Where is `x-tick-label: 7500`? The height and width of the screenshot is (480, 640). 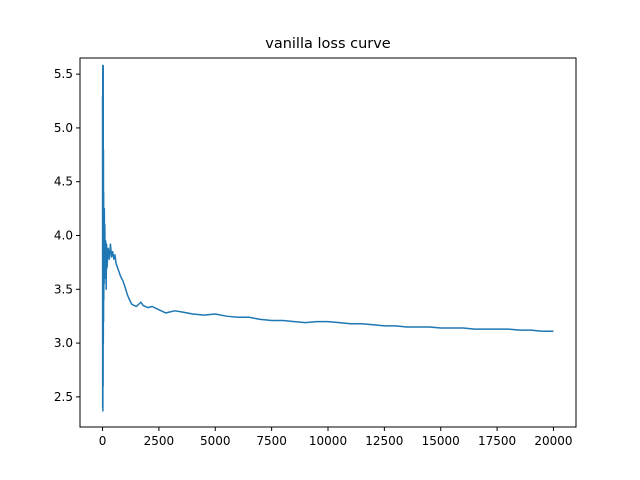 x-tick-label: 7500 is located at coordinates (271, 441).